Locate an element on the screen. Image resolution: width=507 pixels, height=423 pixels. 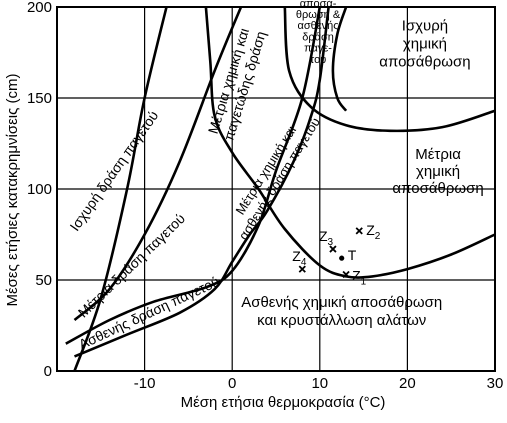
point-label-Z1: Z1 is located at coordinates (359, 278).